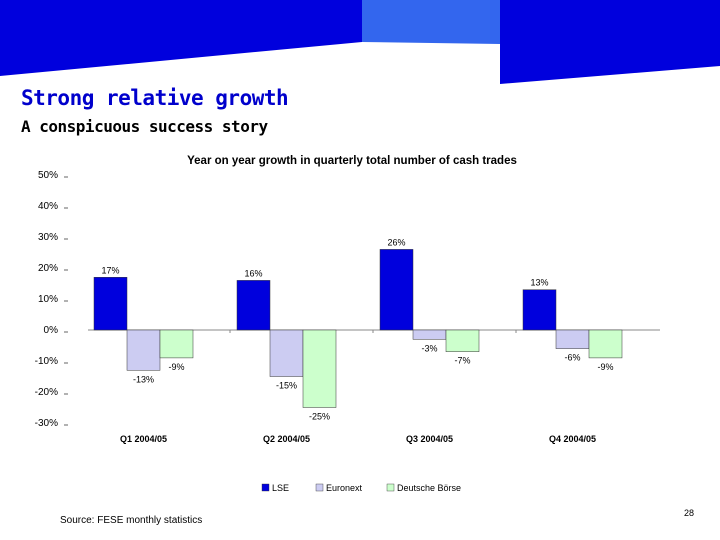 The height and width of the screenshot is (540, 720). I want to click on legend-label: Deutsche Börse, so click(429, 488).